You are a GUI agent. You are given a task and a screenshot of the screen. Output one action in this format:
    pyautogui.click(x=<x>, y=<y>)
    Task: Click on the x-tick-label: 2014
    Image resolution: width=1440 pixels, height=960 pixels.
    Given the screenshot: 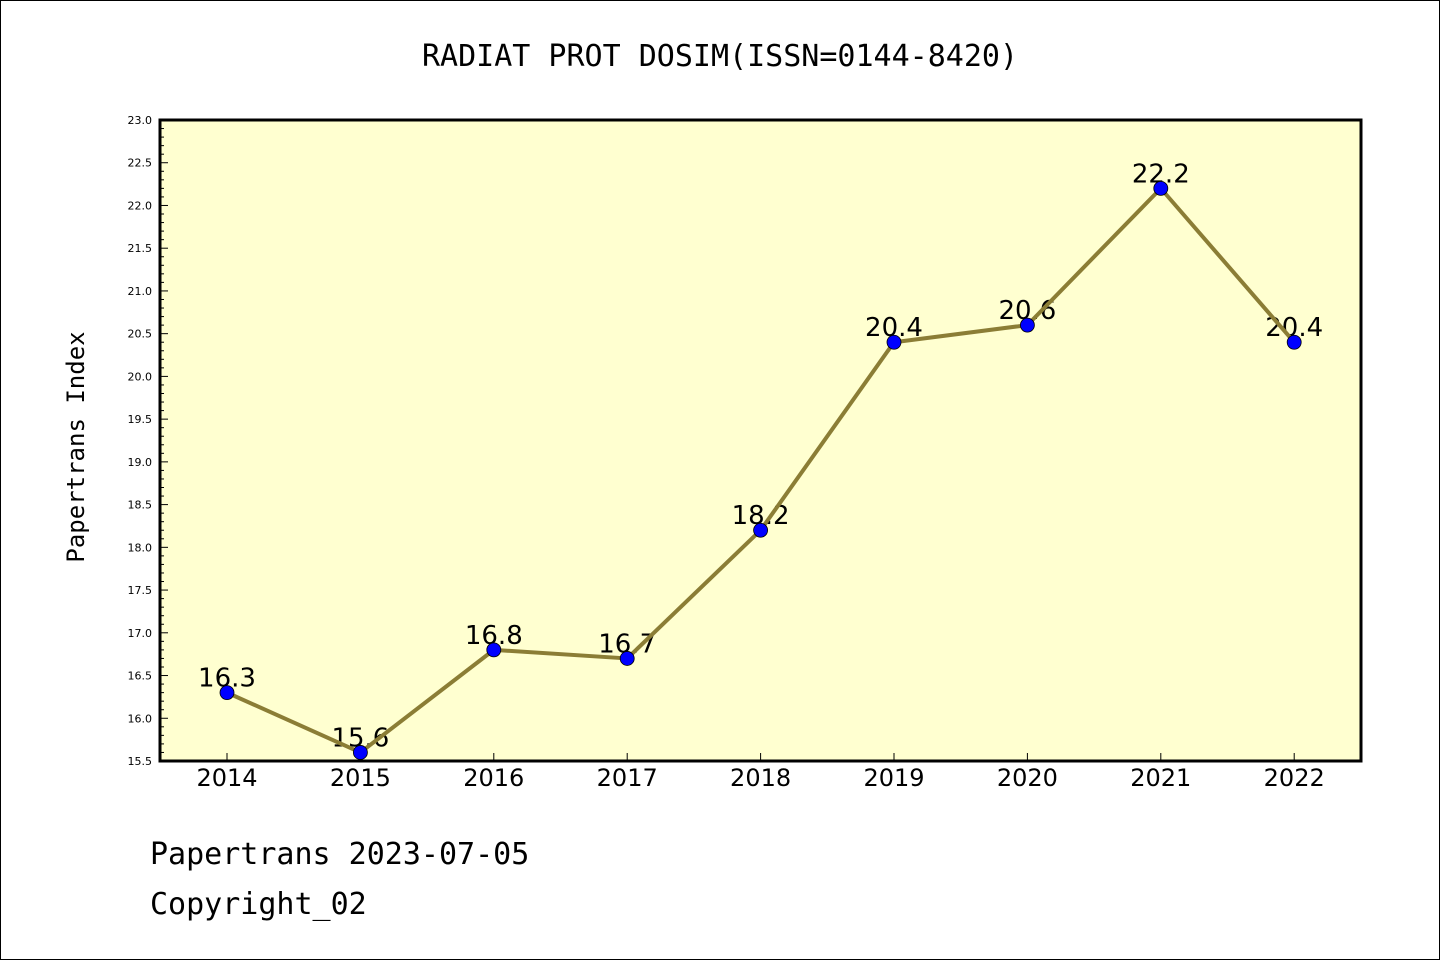 What is the action you would take?
    pyautogui.click(x=226, y=778)
    